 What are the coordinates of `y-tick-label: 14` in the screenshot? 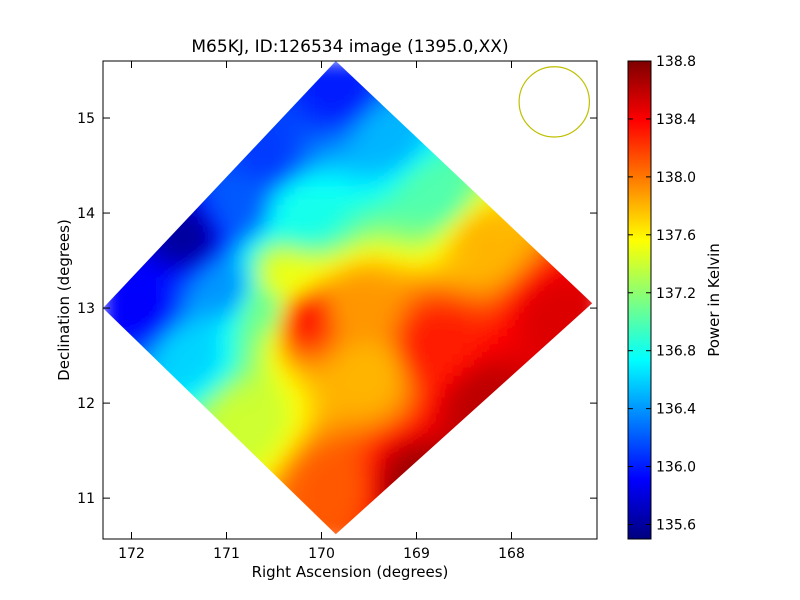 It's located at (86, 214).